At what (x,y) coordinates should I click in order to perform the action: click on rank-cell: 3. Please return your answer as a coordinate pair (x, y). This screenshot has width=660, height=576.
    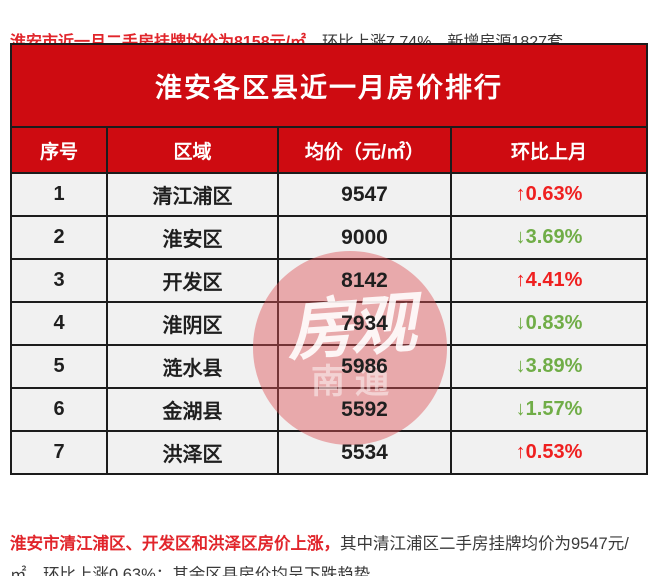
    Looking at the image, I should click on (59, 280).